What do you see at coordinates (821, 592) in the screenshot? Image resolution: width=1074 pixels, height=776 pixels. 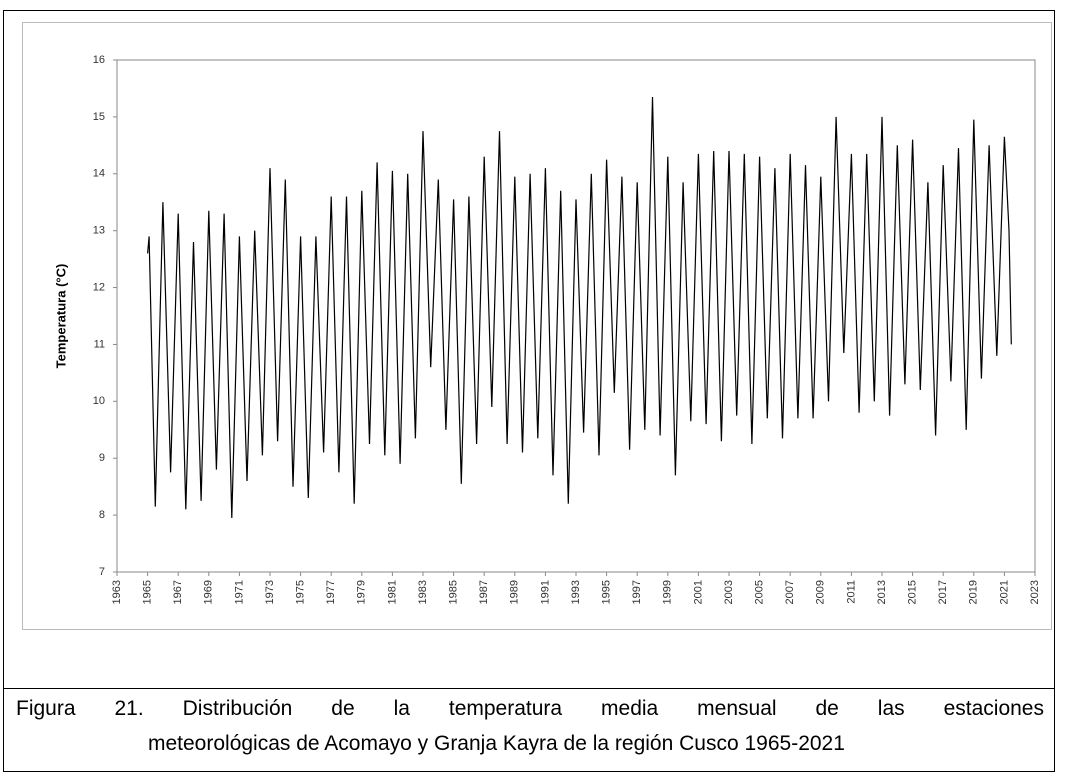 I see `x-tick-label: 2009` at bounding box center [821, 592].